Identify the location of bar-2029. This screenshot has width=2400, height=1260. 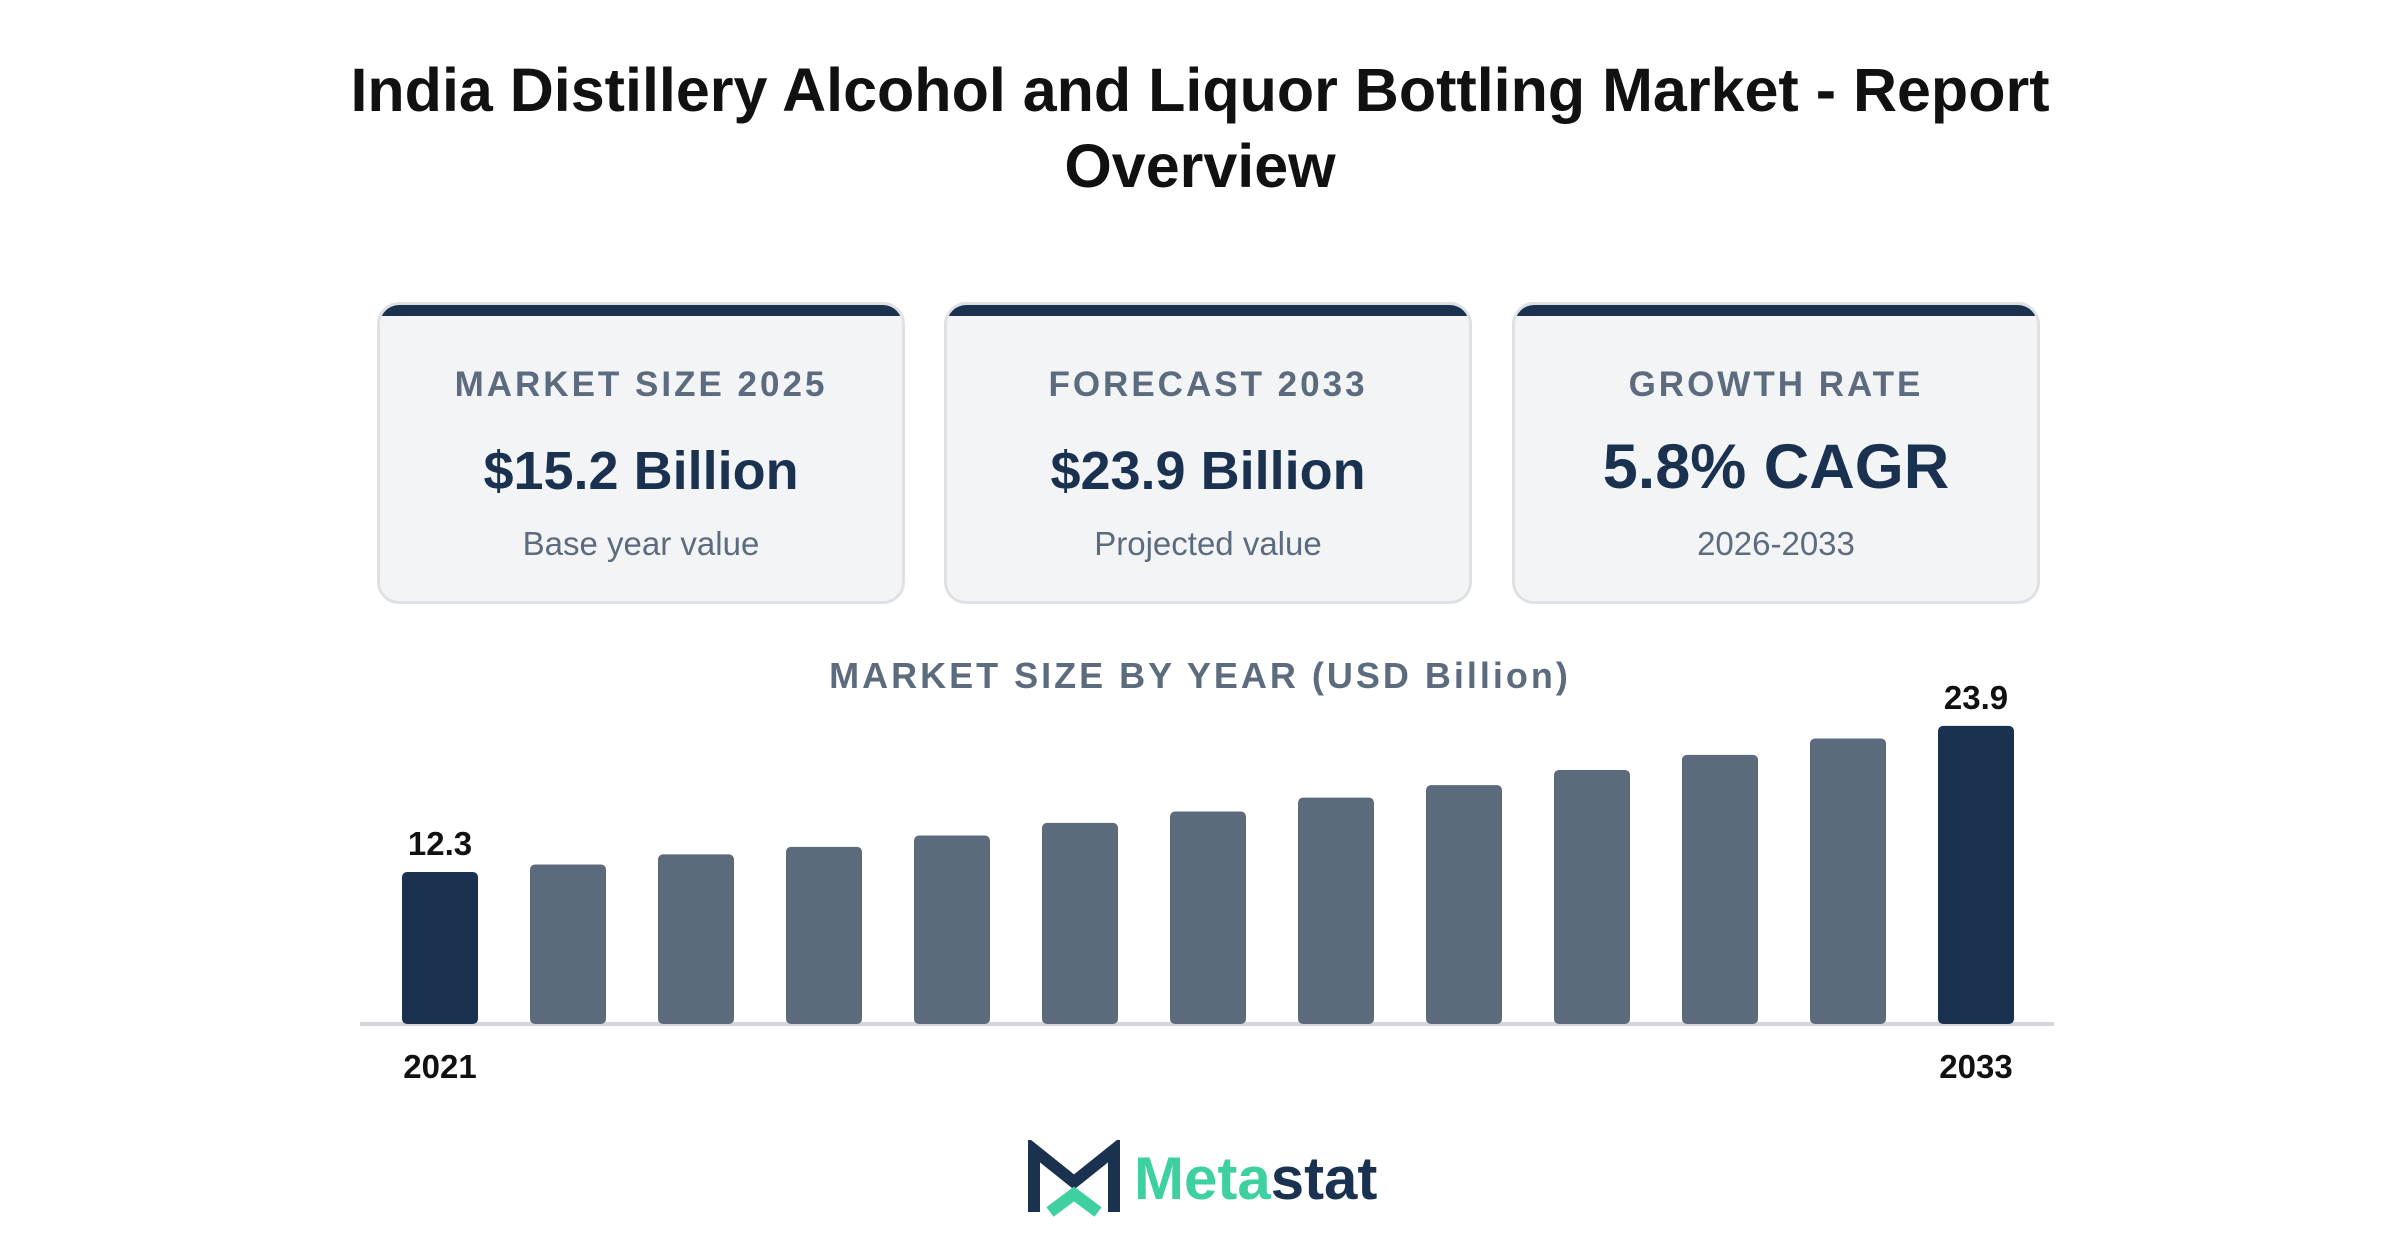
(1464, 904).